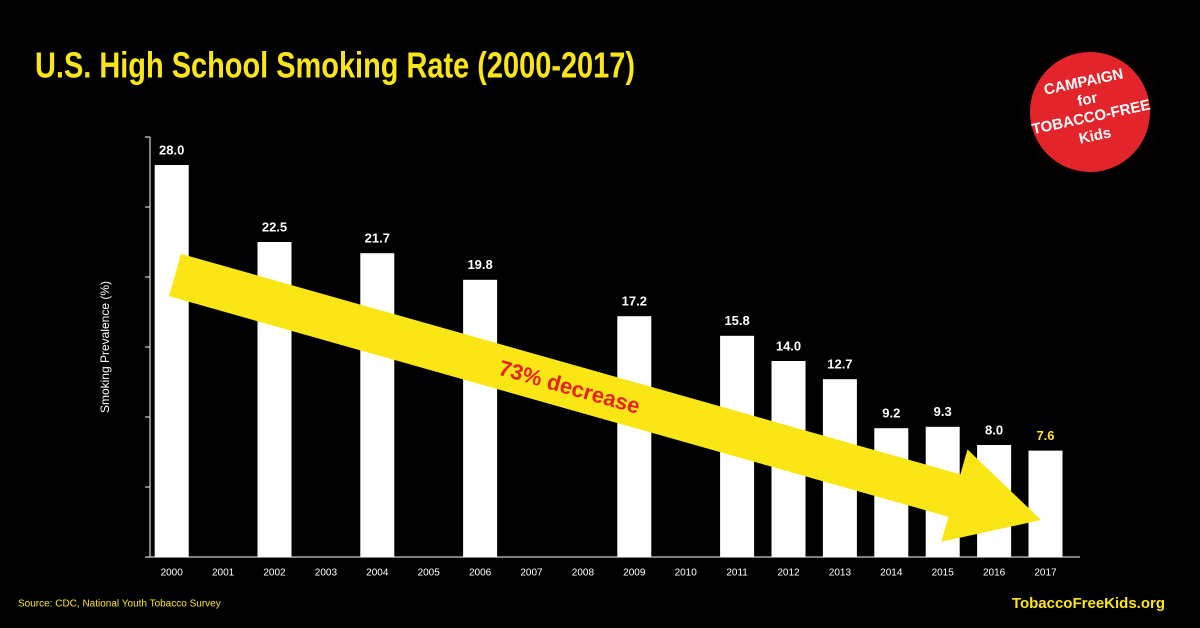  Describe the element at coordinates (274, 226) in the screenshot. I see `value-label: 22.5` at that location.